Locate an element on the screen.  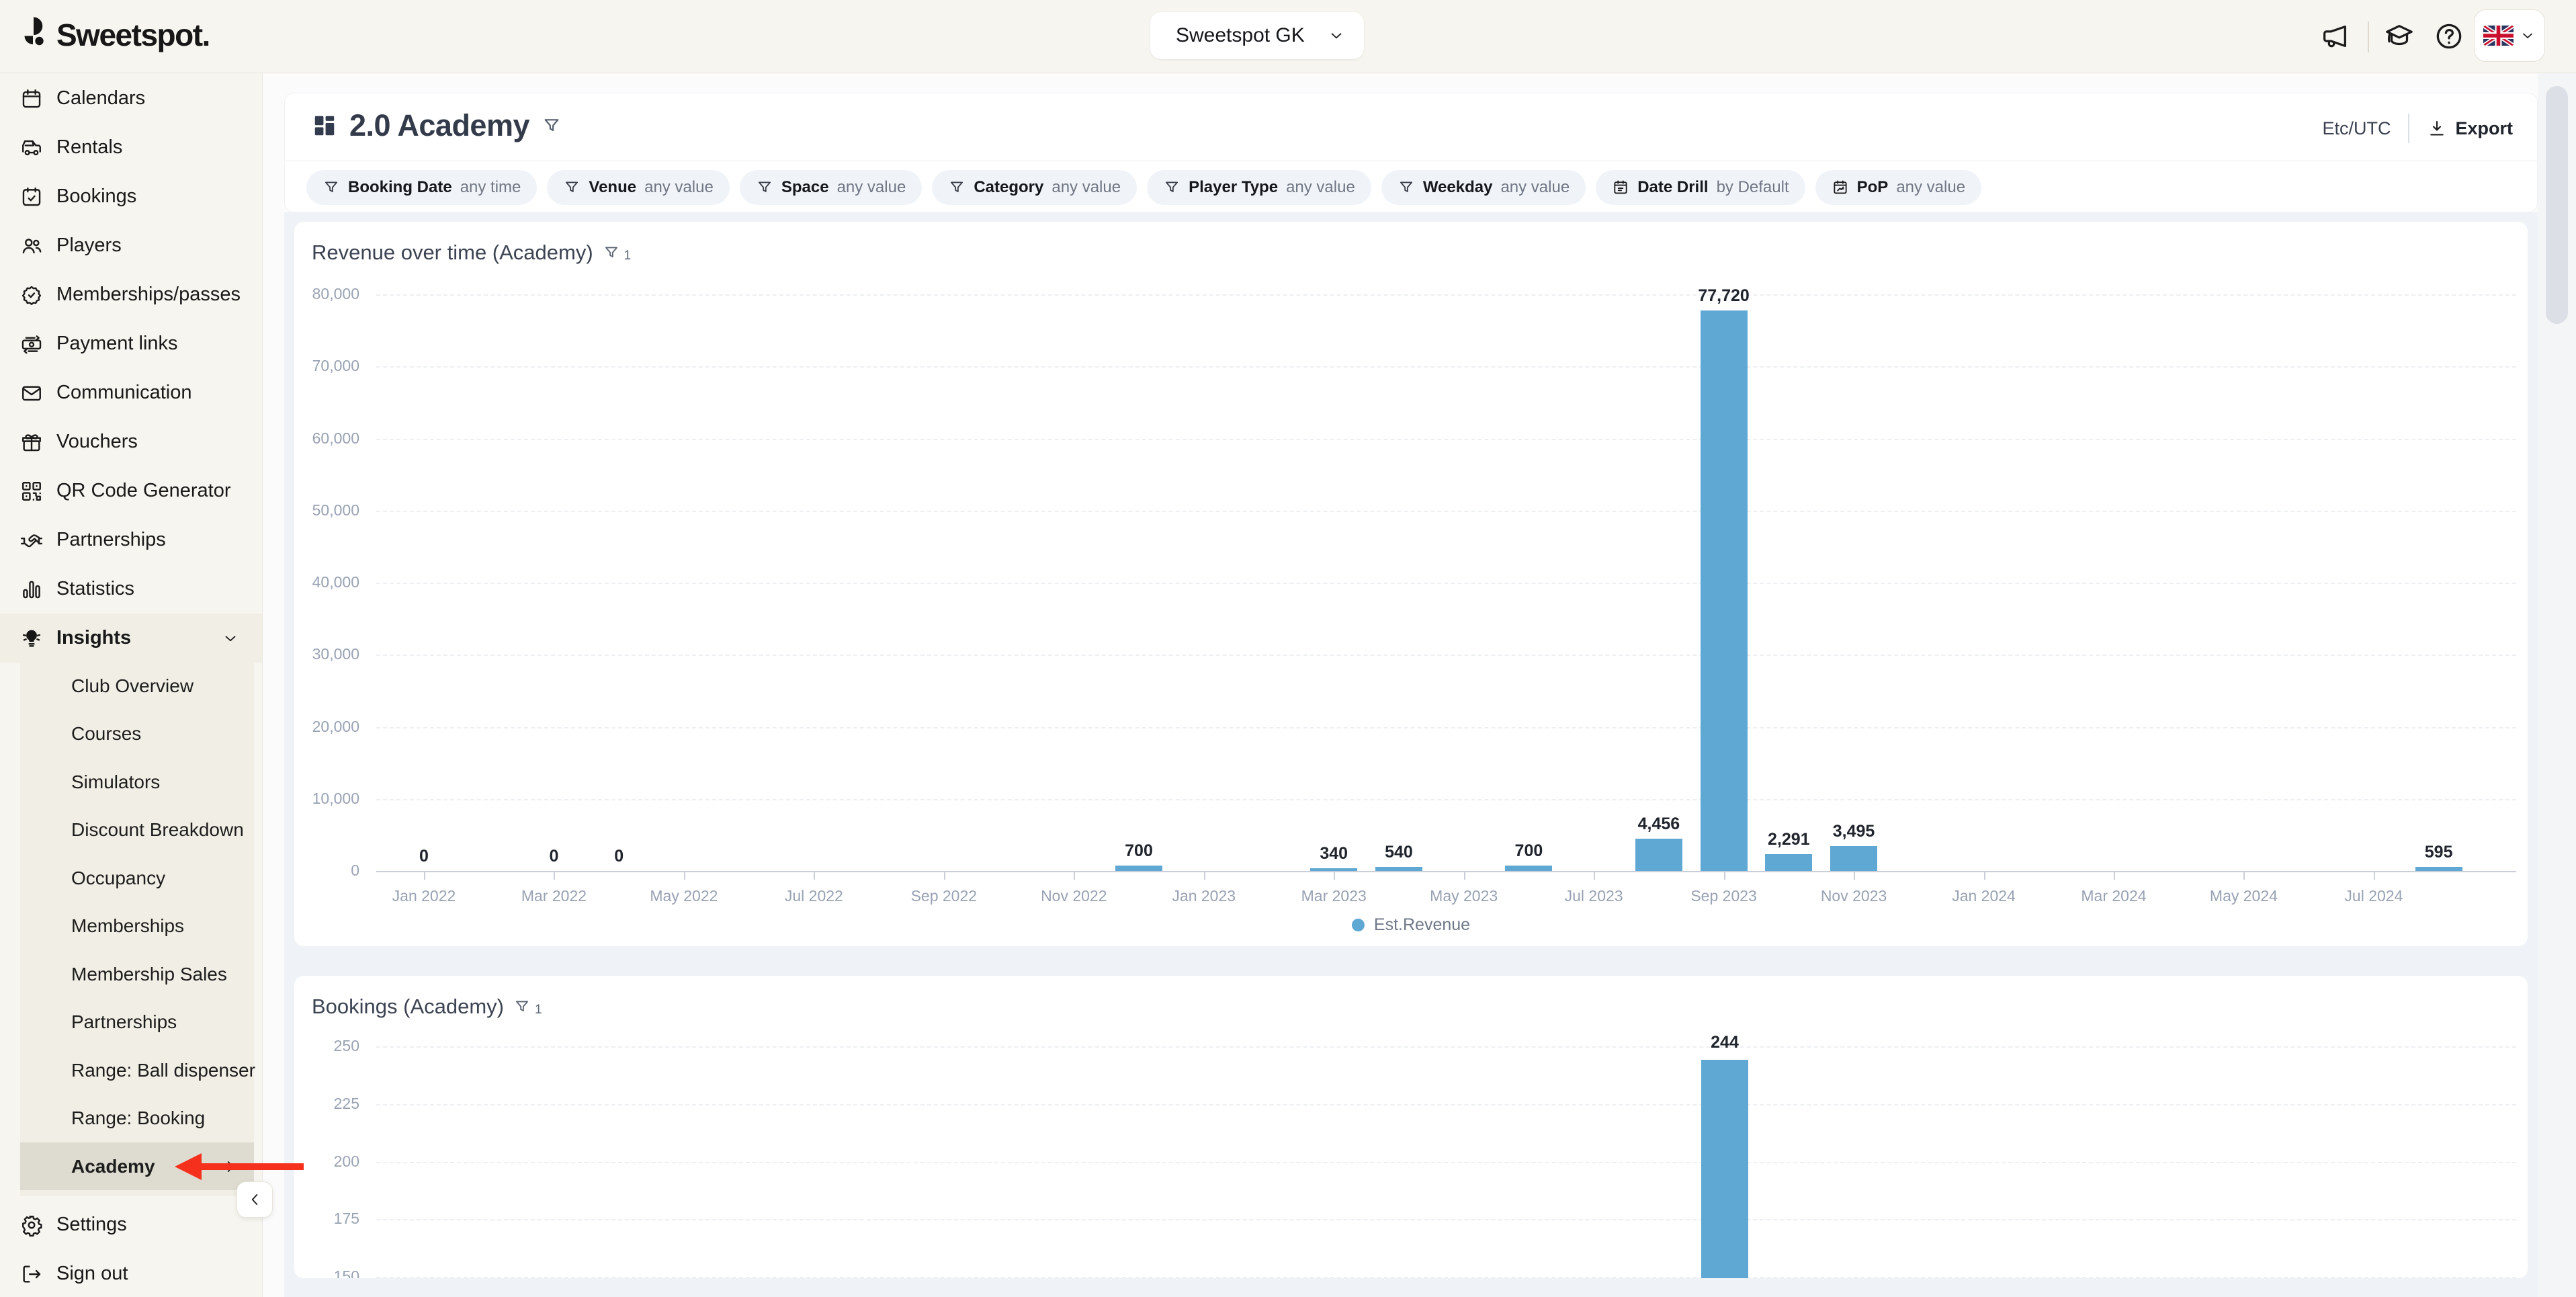
sidebar-subitem-occupancy: Occupancy is located at coordinates (137, 878).